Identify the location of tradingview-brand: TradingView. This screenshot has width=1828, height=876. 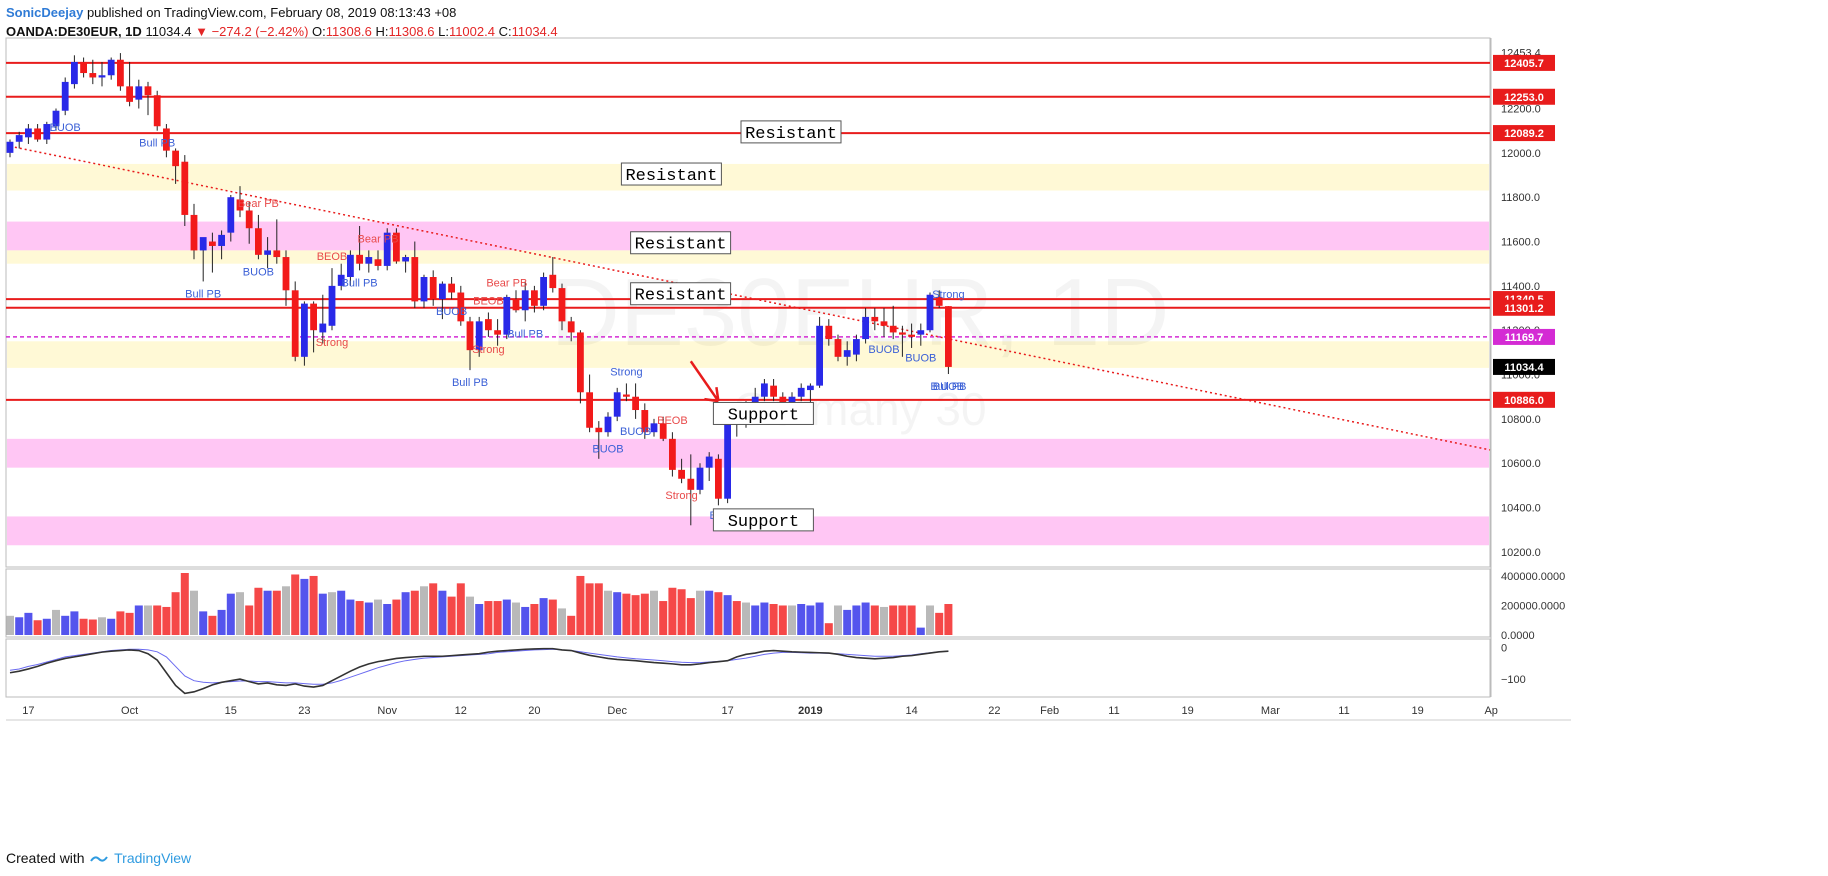
(153, 858).